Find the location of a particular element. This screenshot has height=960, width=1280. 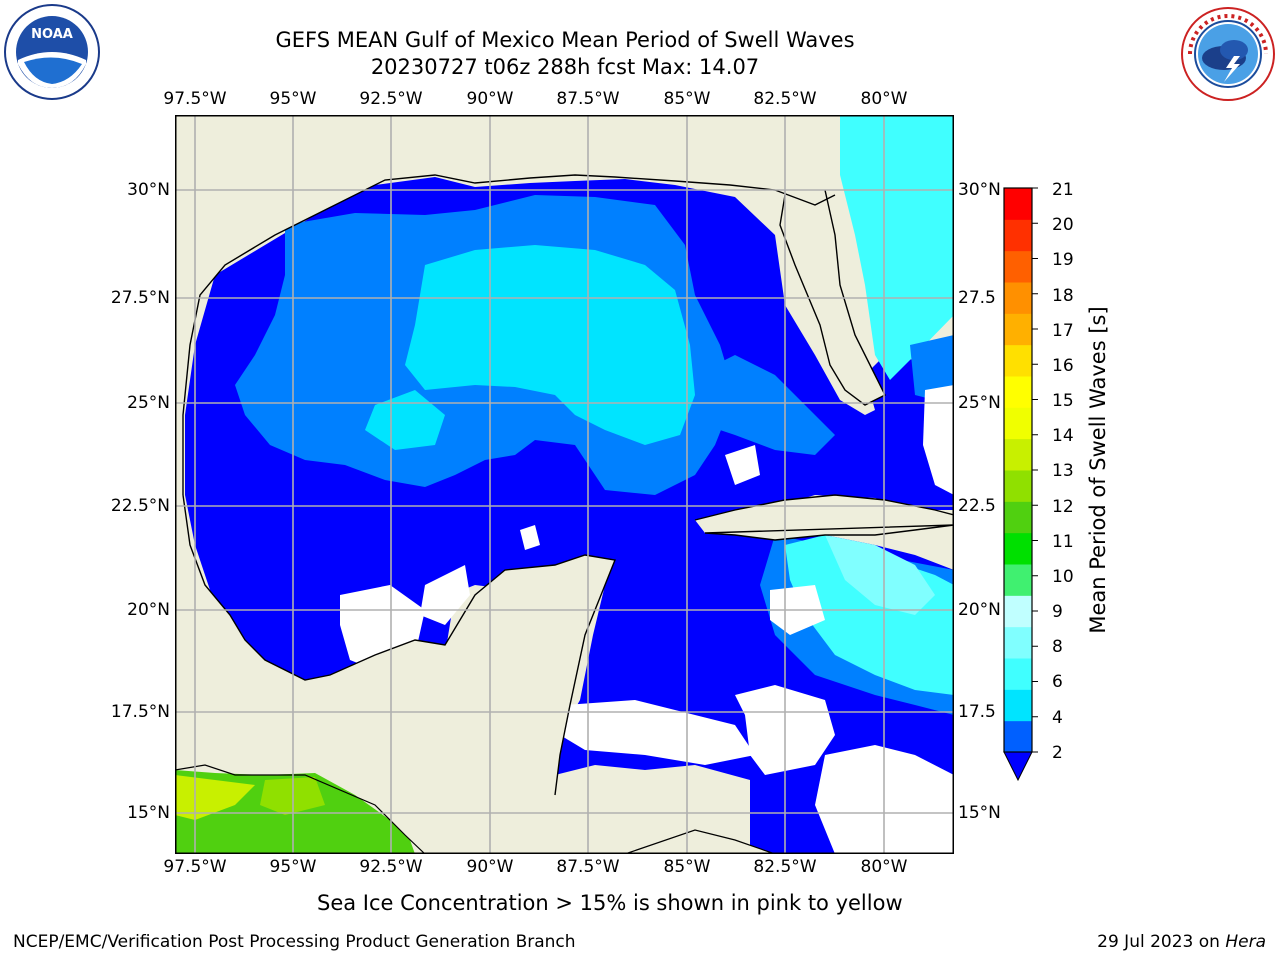

lon-label-bottom: 90°W is located at coordinates (490, 867).